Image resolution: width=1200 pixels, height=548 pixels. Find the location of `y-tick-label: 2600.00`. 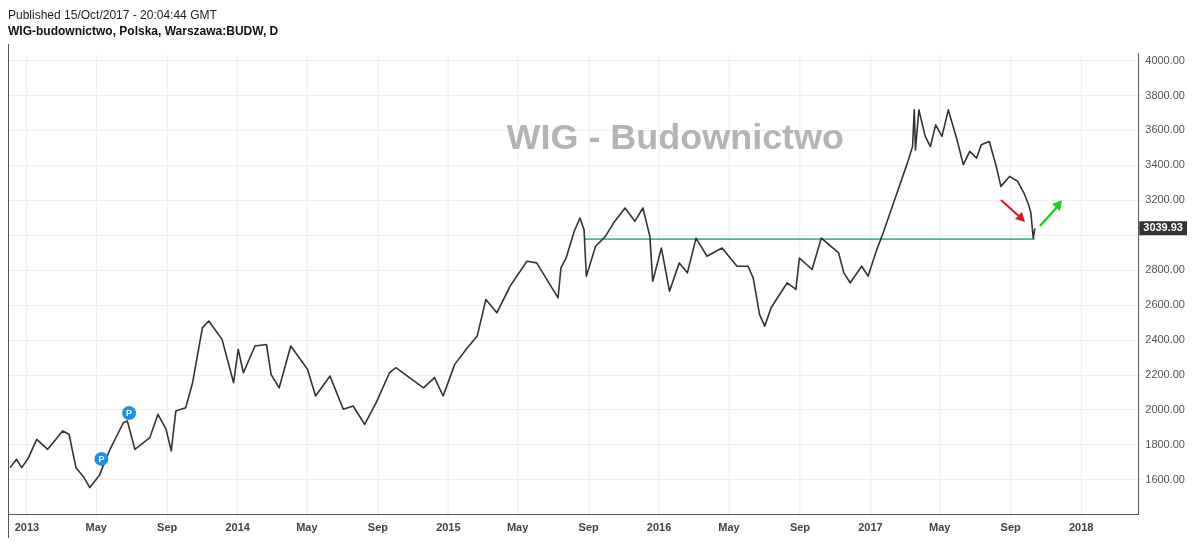

y-tick-label: 2600.00 is located at coordinates (1165, 304).